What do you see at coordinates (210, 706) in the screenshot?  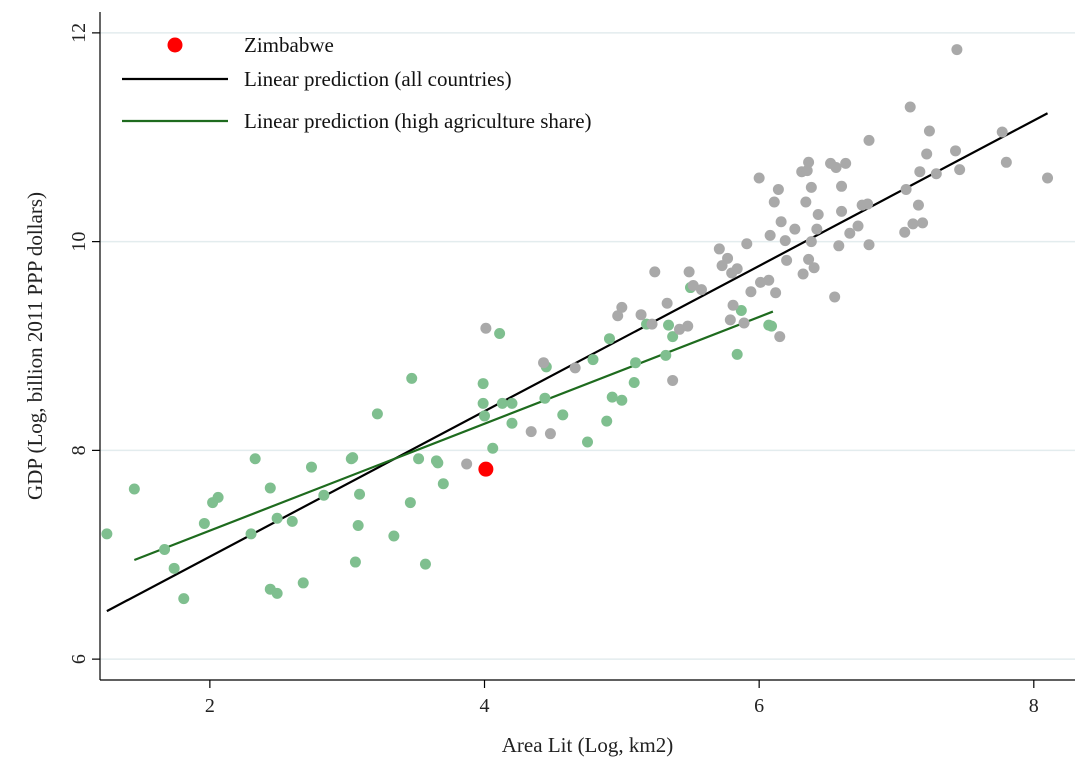 I see `x-tick-label-0: 2` at bounding box center [210, 706].